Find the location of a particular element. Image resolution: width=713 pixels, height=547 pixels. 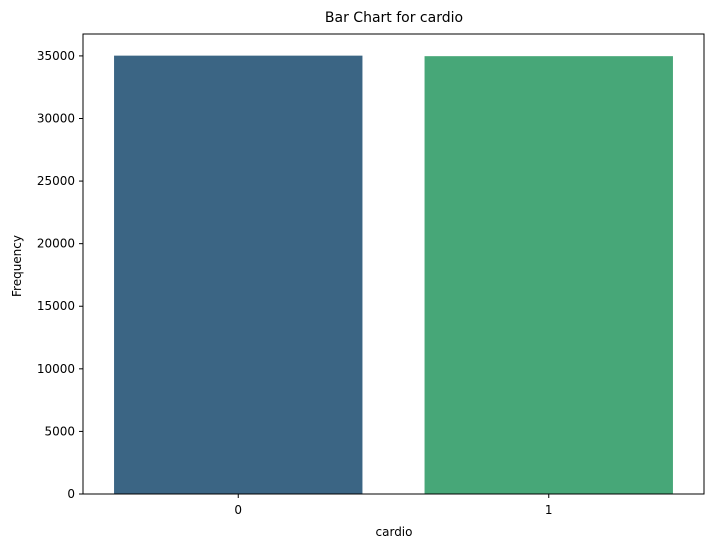

y-axis-label: Frequency is located at coordinates (17, 266).